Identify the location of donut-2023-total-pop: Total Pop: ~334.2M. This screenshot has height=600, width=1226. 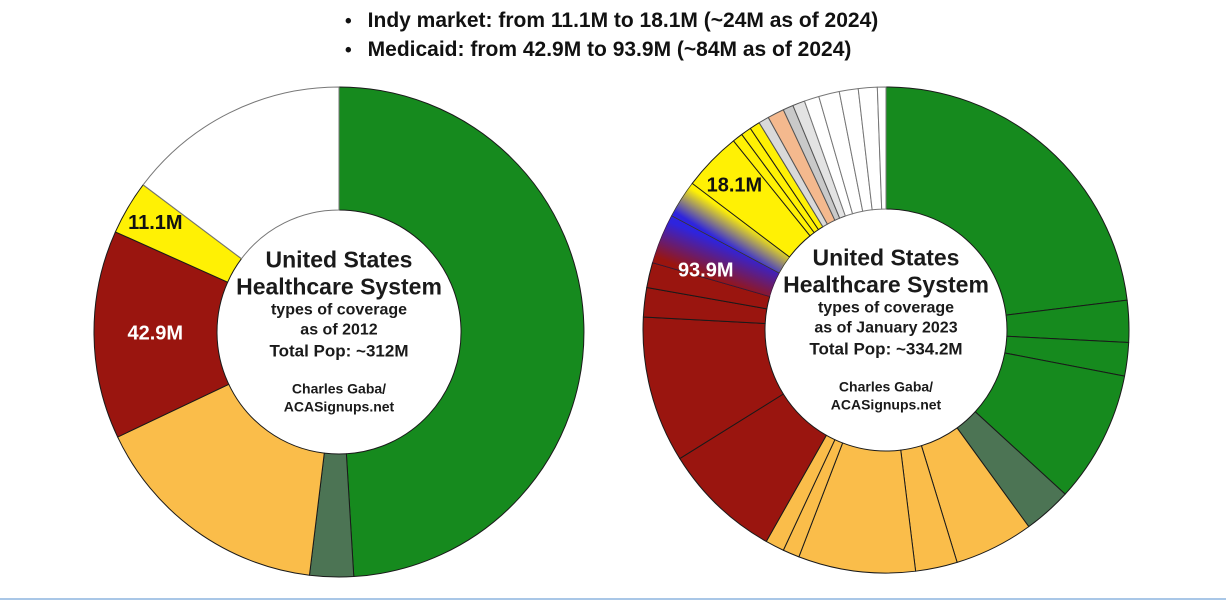
(886, 349).